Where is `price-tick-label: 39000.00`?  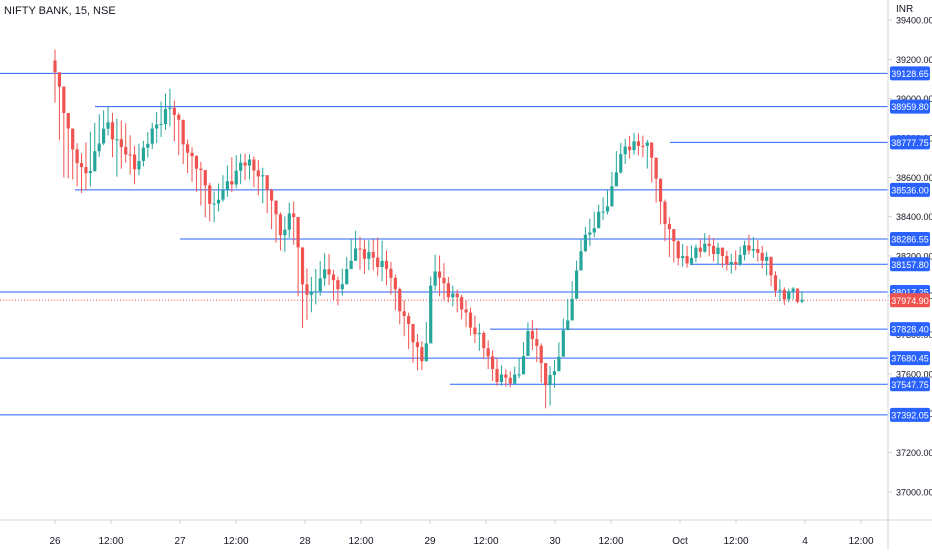
price-tick-label: 39000.00 is located at coordinates (914, 99).